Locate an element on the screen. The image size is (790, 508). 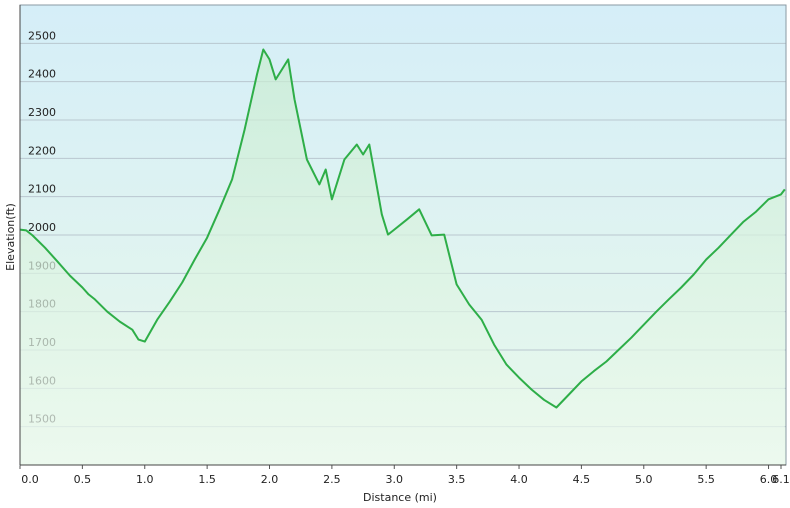
x-tick-label: 5.0 is located at coordinates (644, 479).